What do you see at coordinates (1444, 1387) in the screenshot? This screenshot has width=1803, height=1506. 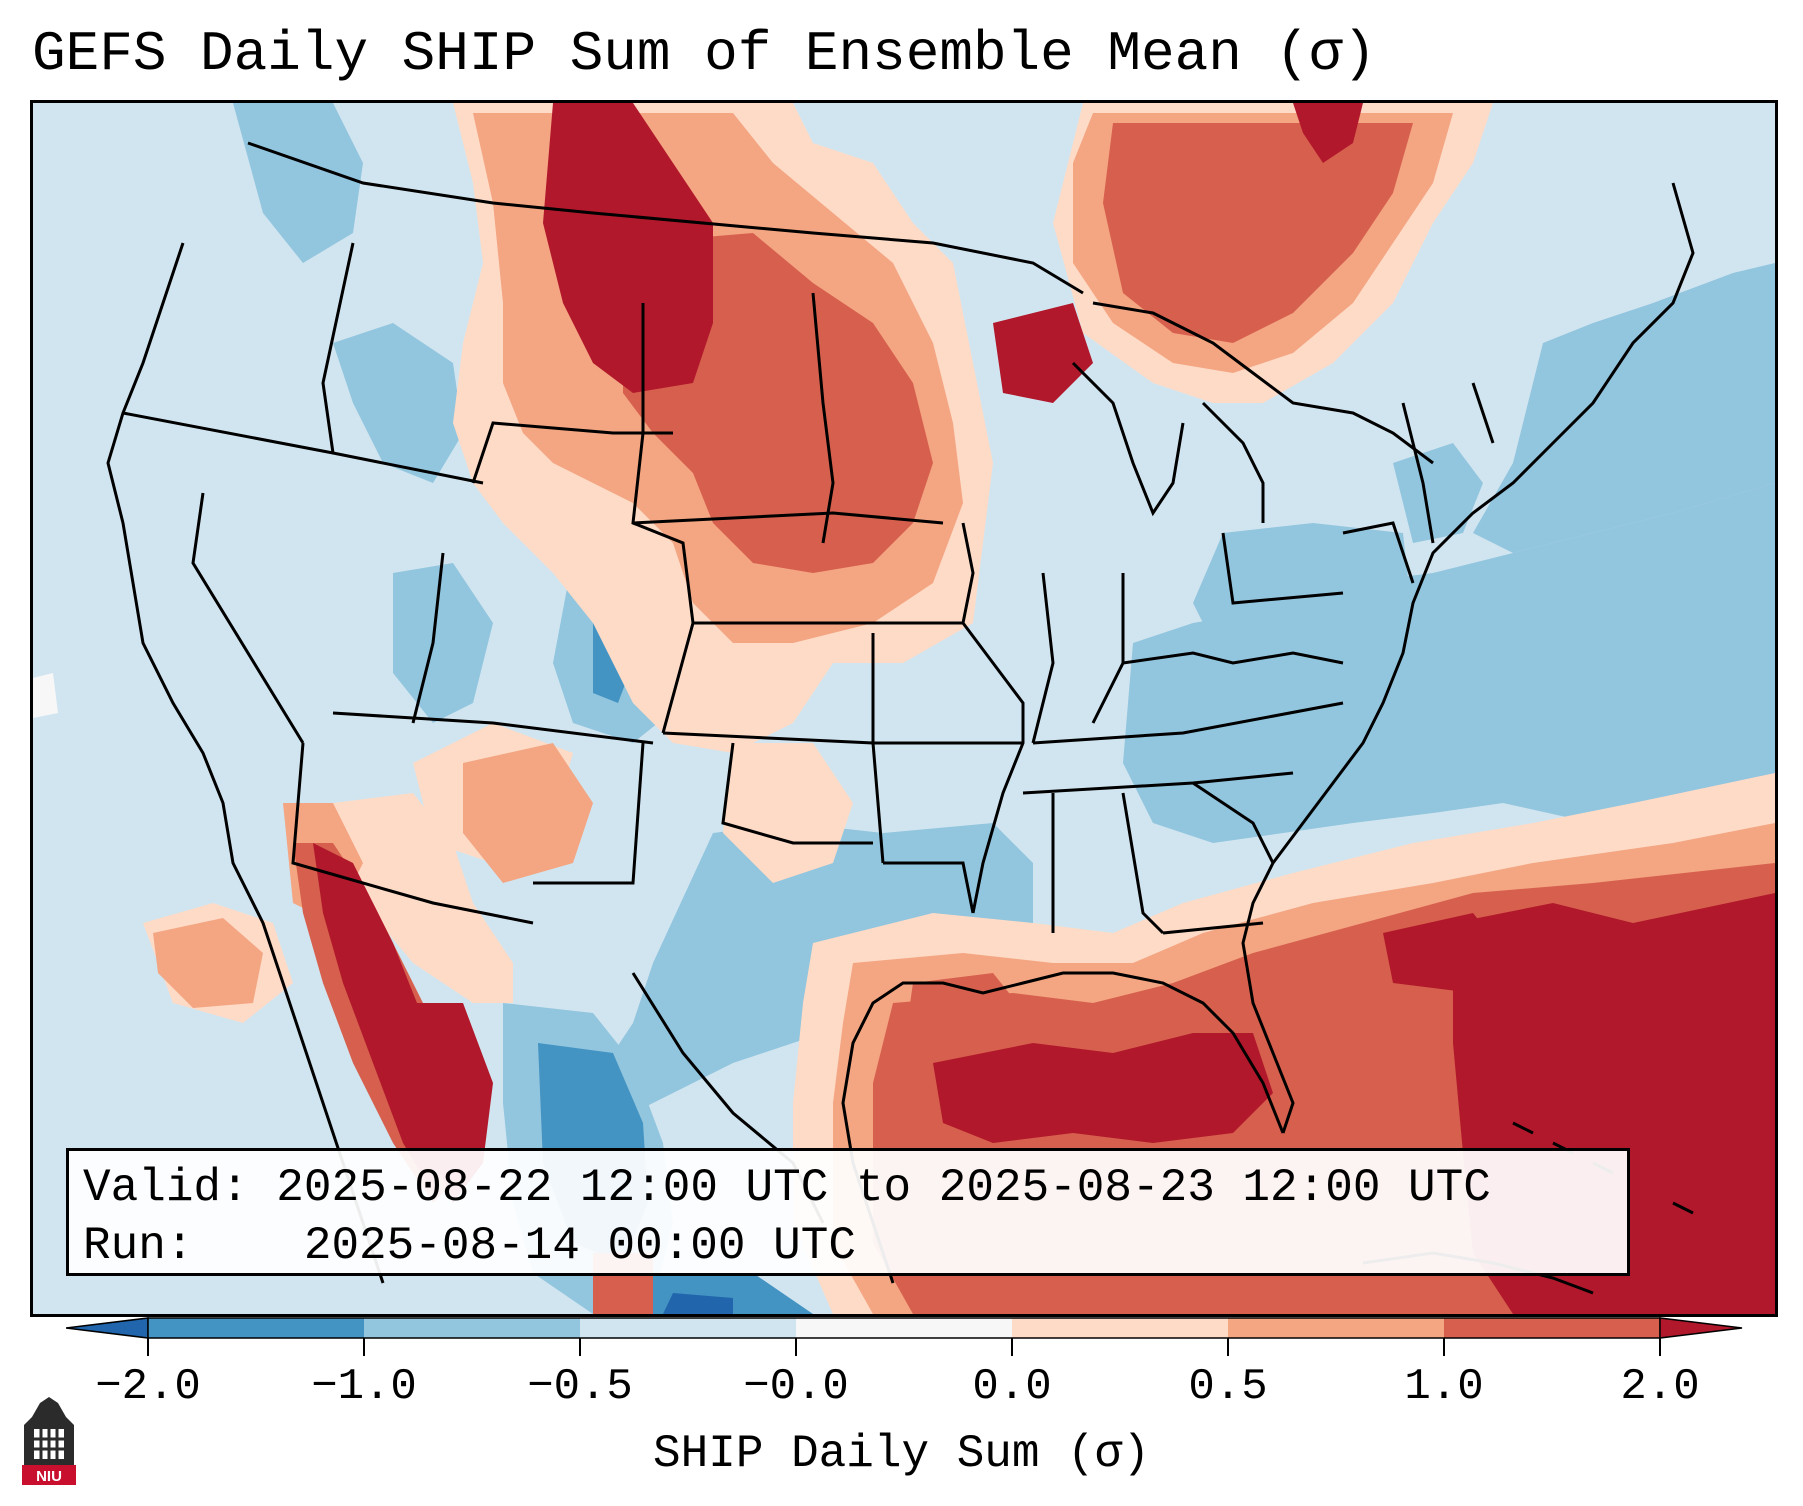 I see `colorbar-tick-label: 1.0` at bounding box center [1444, 1387].